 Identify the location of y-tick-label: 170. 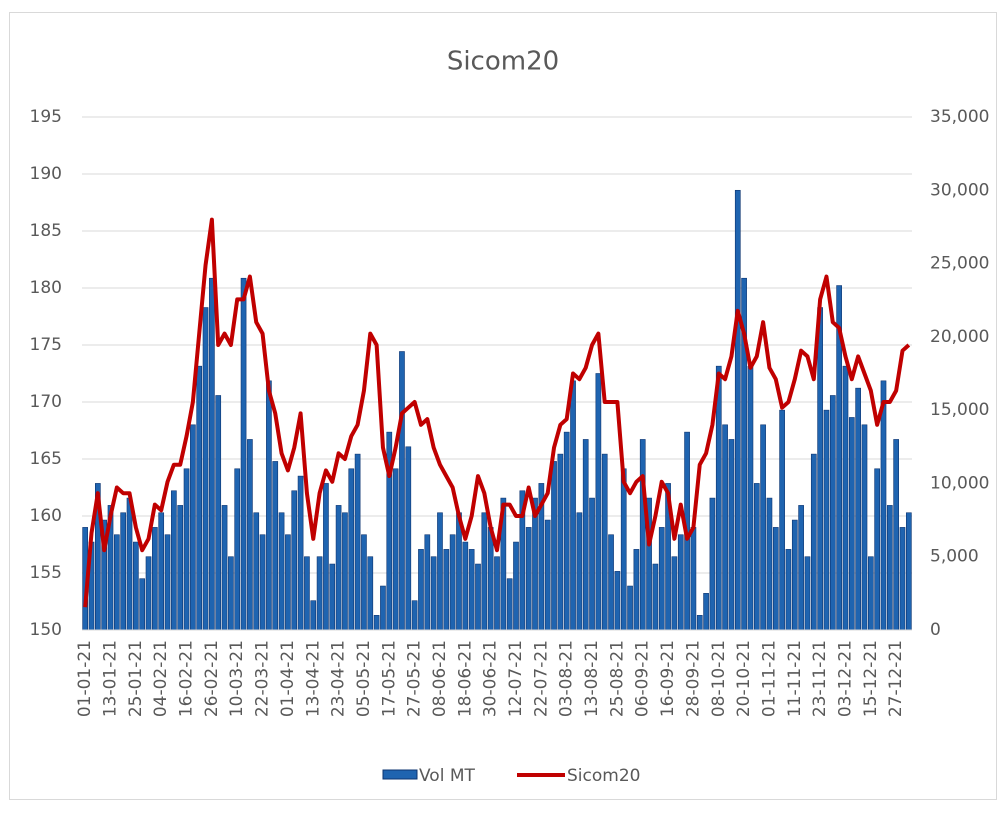
(46, 402).